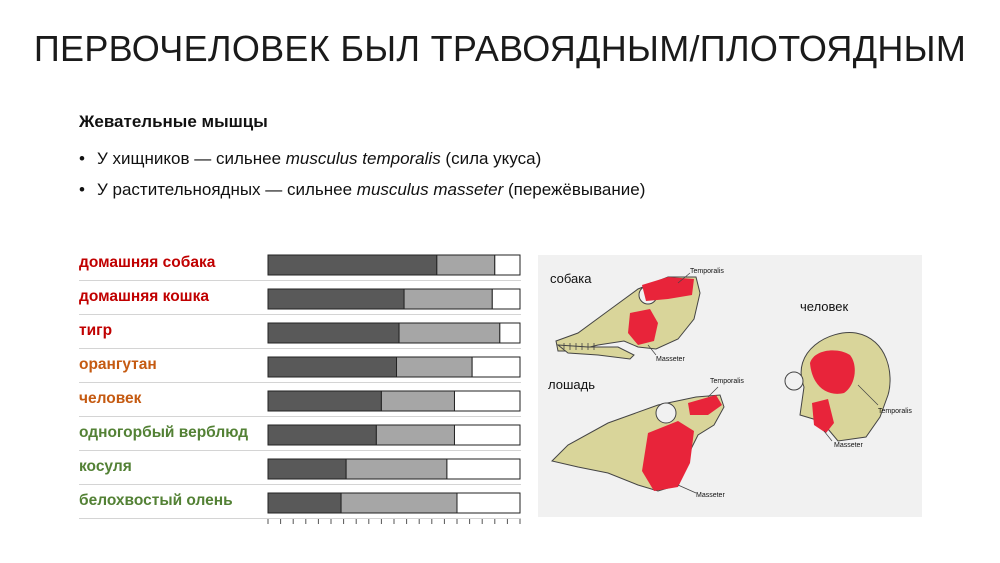 The width and height of the screenshot is (1000, 563). I want to click on stacked-bar-chart, so click(394, 389).